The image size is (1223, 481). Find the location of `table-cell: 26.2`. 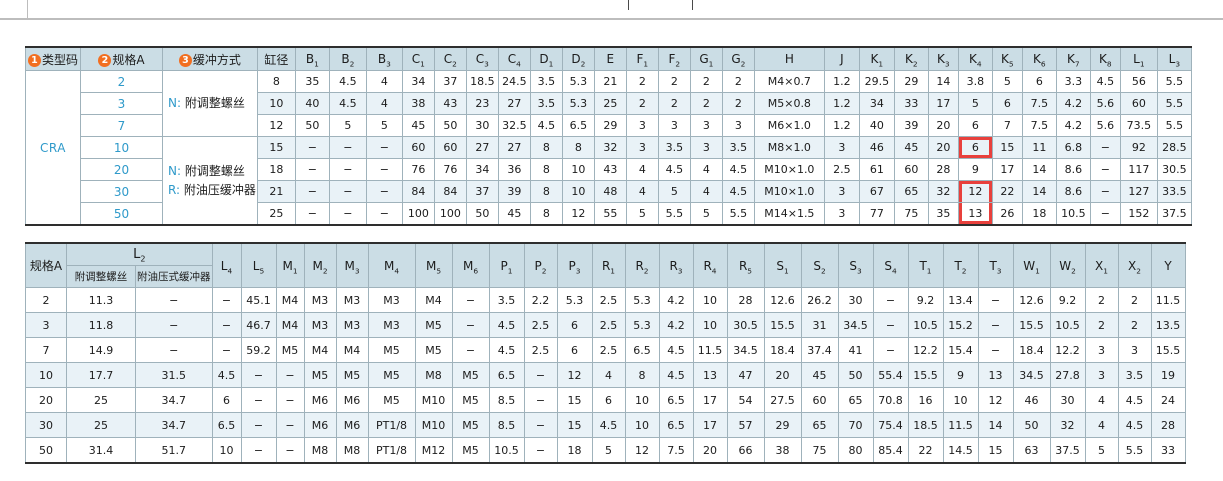

table-cell: 26.2 is located at coordinates (819, 300).